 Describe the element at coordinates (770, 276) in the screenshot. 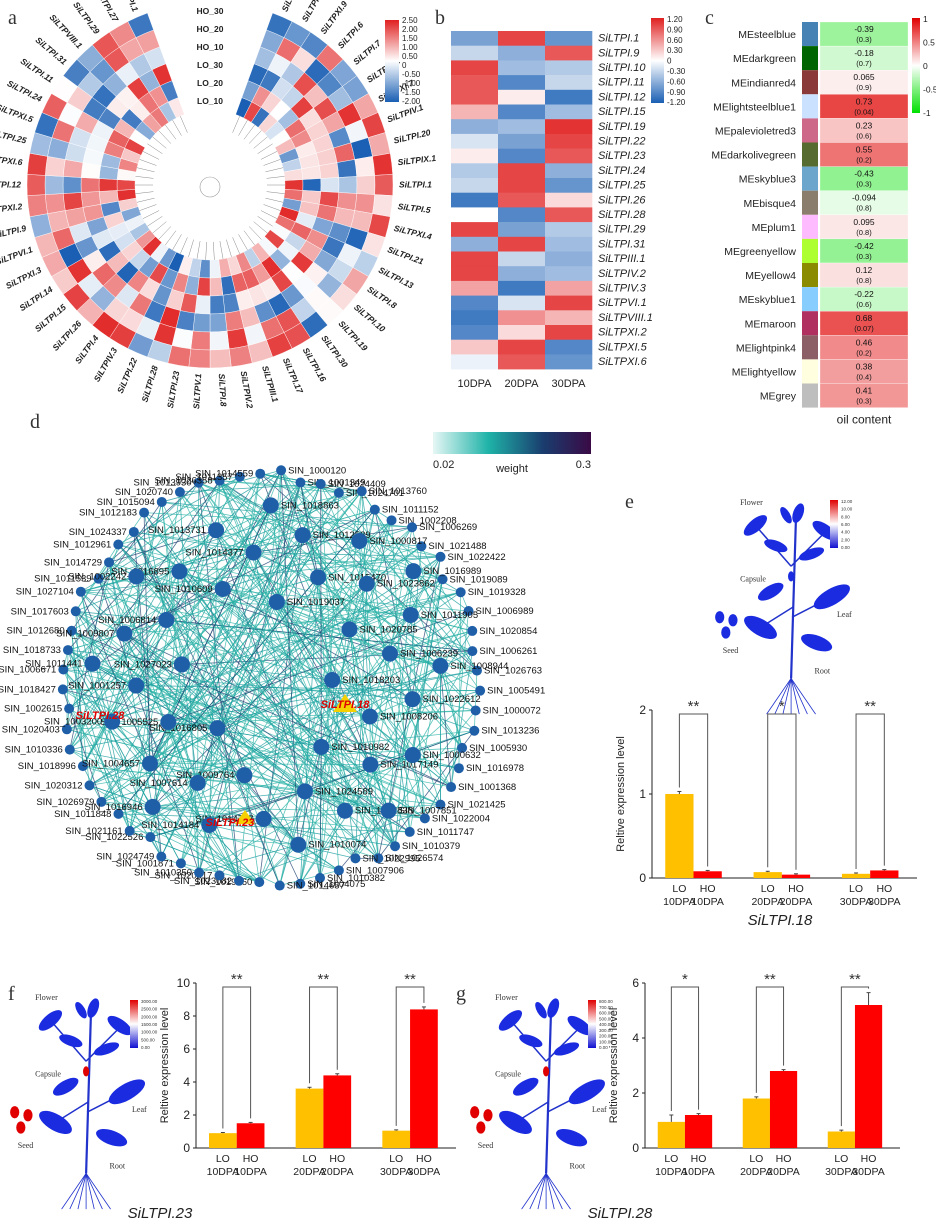

I see `module-label: MEyellow4` at that location.